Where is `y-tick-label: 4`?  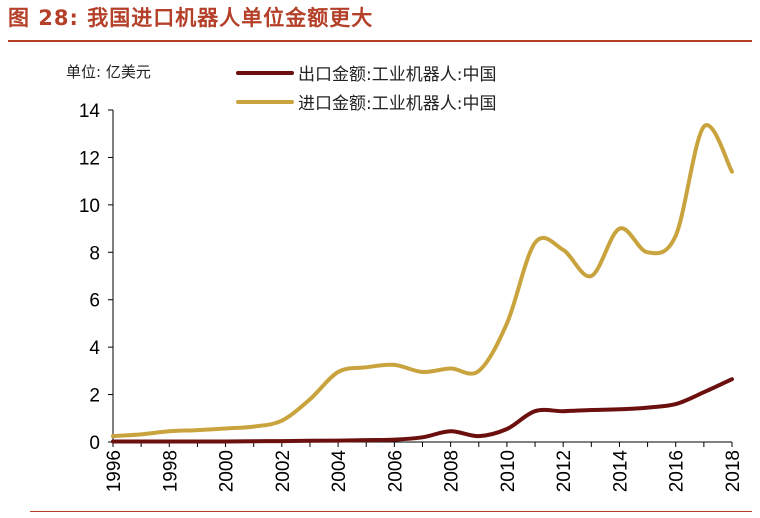 y-tick-label: 4 is located at coordinates (94, 348).